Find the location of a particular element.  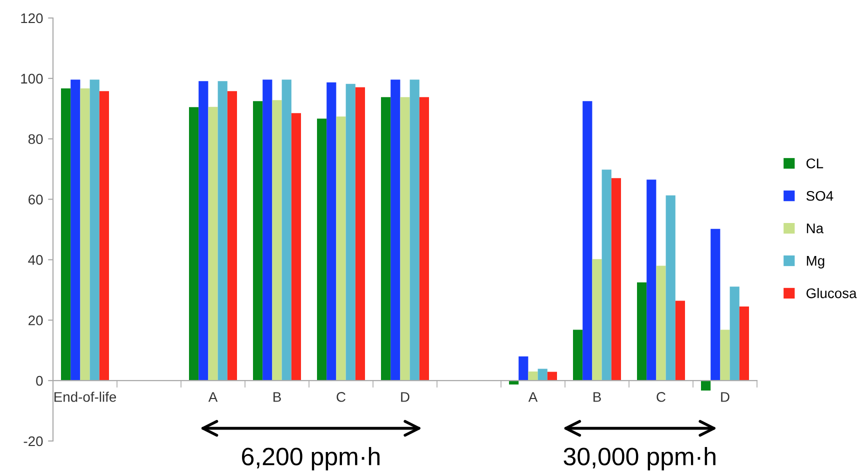

y-tick-label: 100 is located at coordinates (32, 79).